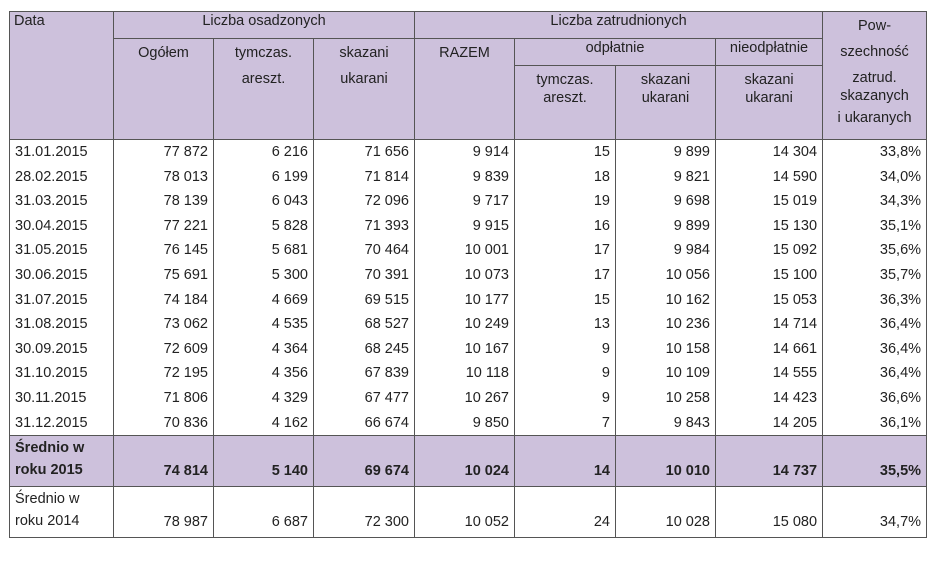 This screenshot has height=568, width=936. What do you see at coordinates (665, 423) in the screenshot?
I see `cell-odp-skazani: 9 843` at bounding box center [665, 423].